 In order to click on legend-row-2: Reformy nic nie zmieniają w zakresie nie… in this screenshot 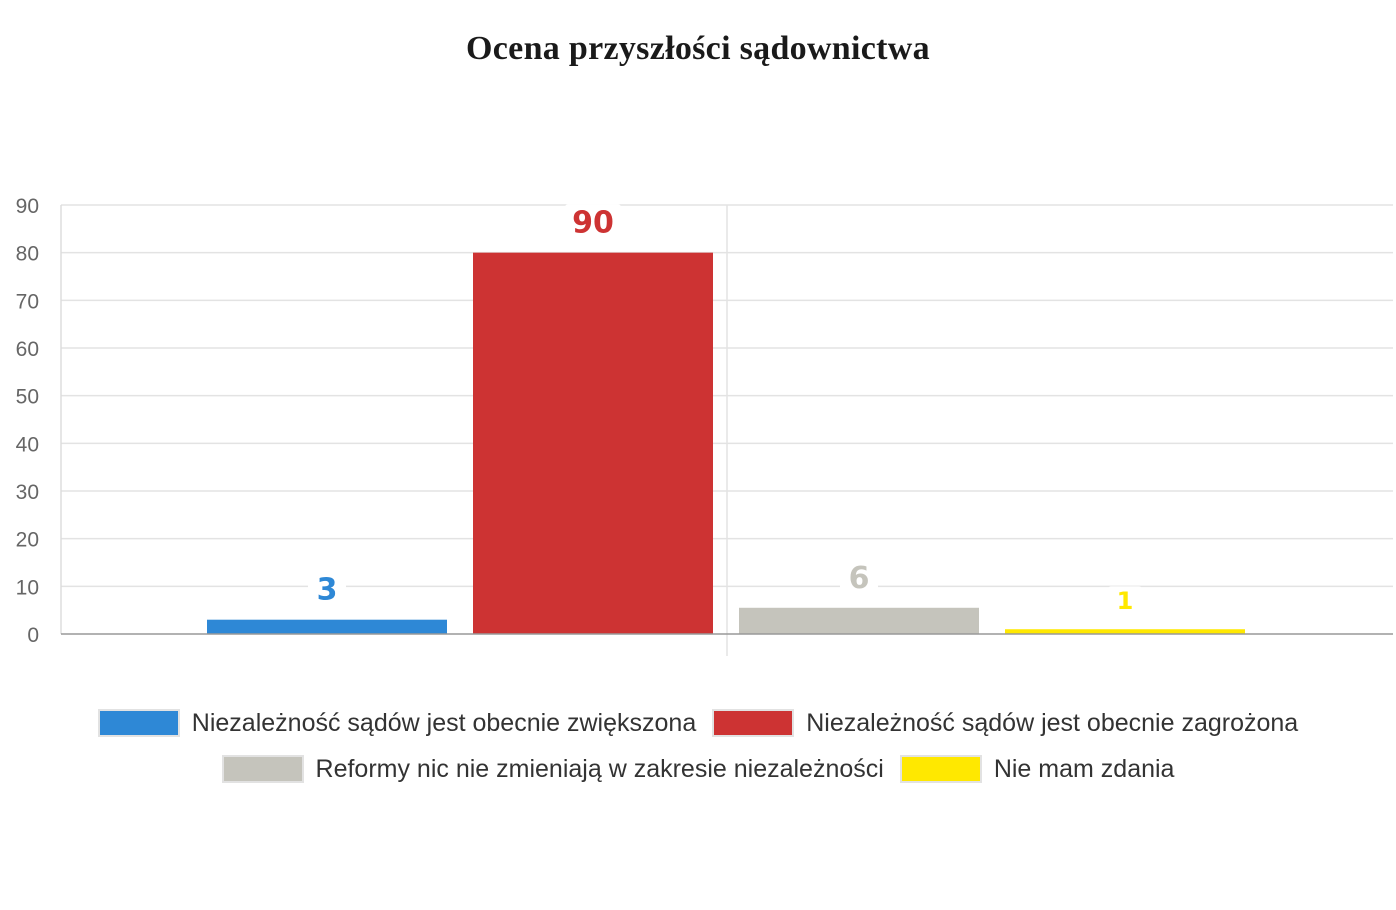, I will do `click(698, 769)`.